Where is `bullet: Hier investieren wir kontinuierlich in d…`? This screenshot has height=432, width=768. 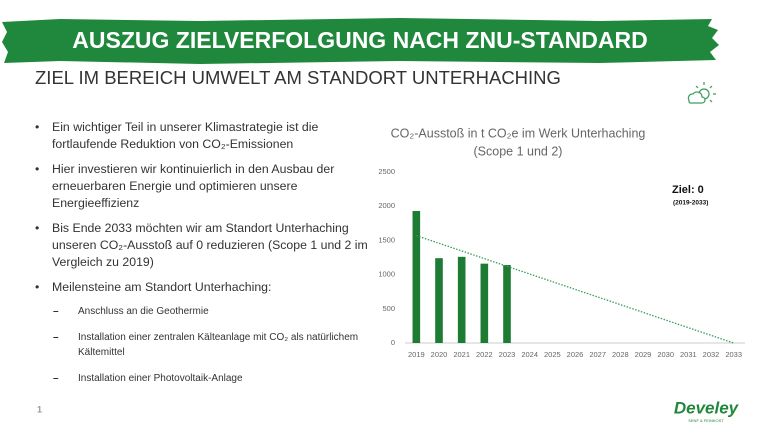 bullet: Hier investieren wir kontinuierlich in d… is located at coordinates (202, 186).